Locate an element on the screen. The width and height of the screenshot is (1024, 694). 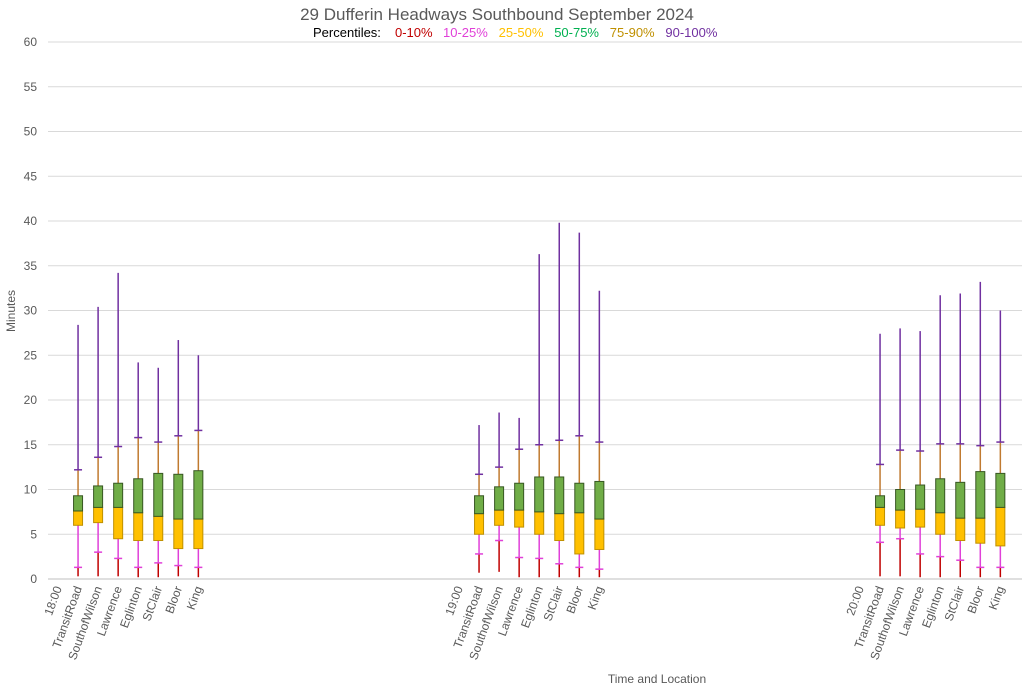
y-tick-label: 50 is located at coordinates (31, 132).